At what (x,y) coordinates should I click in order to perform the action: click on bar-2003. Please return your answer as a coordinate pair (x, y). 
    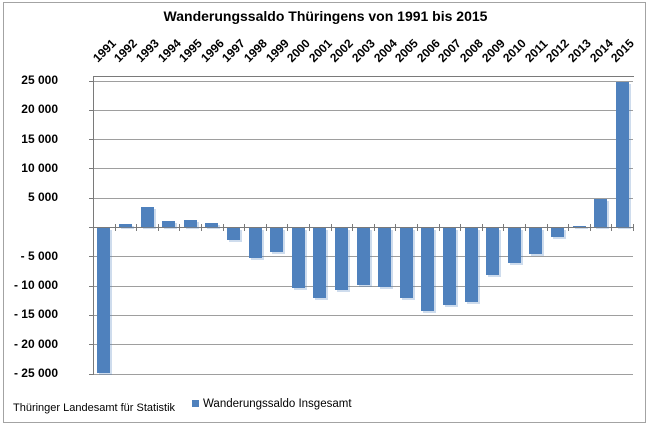
    Looking at the image, I should click on (363, 256).